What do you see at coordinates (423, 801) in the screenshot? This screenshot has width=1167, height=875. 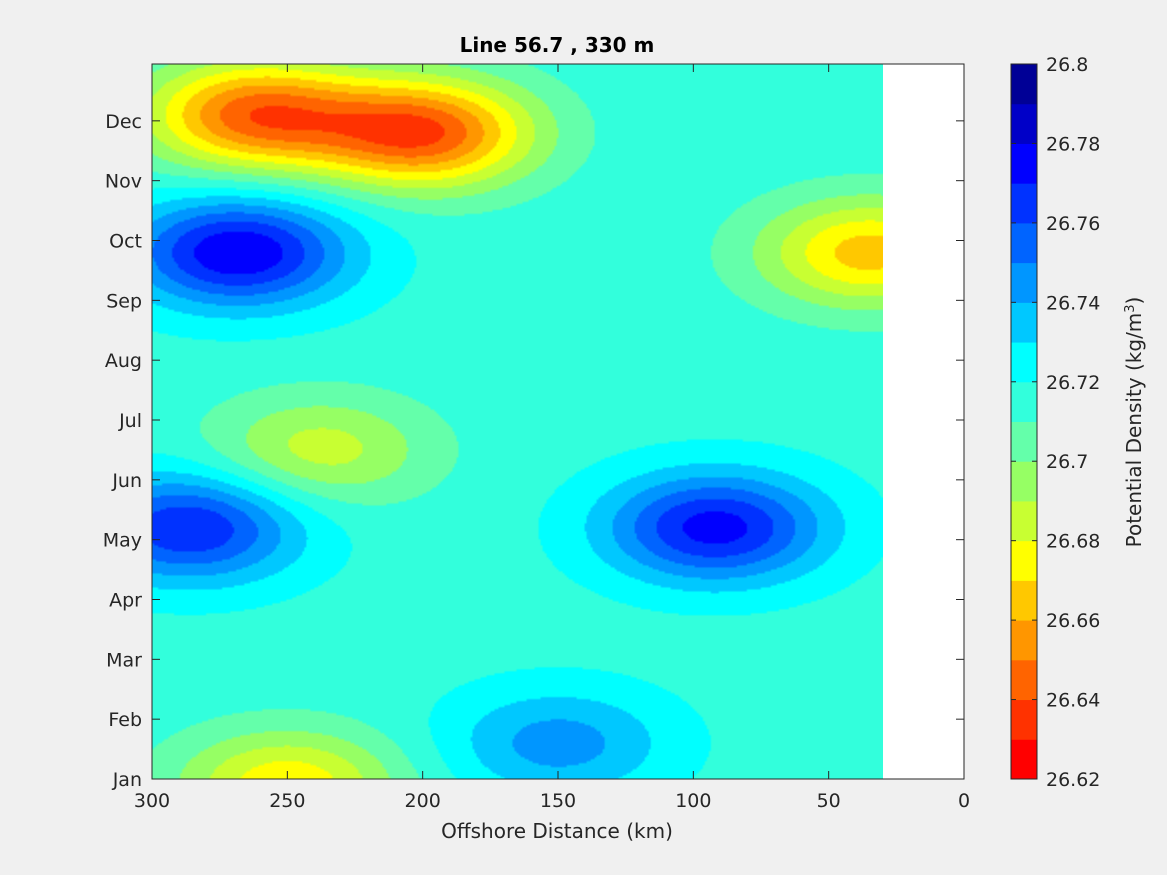 I see `x-tick-label: 200` at bounding box center [423, 801].